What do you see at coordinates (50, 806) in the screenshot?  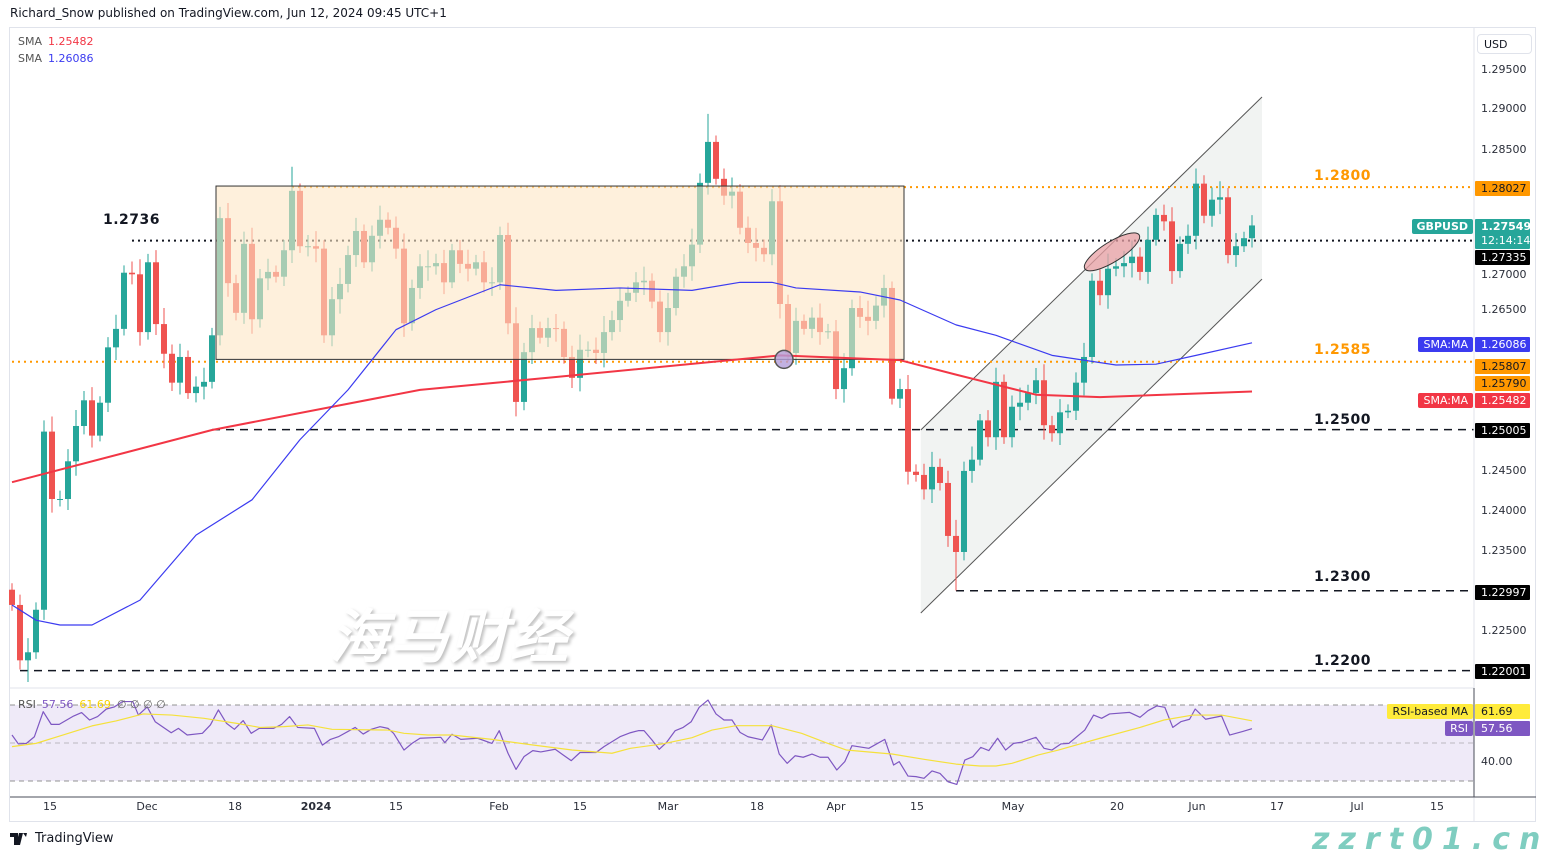 I see `time-axis-label: 15` at bounding box center [50, 806].